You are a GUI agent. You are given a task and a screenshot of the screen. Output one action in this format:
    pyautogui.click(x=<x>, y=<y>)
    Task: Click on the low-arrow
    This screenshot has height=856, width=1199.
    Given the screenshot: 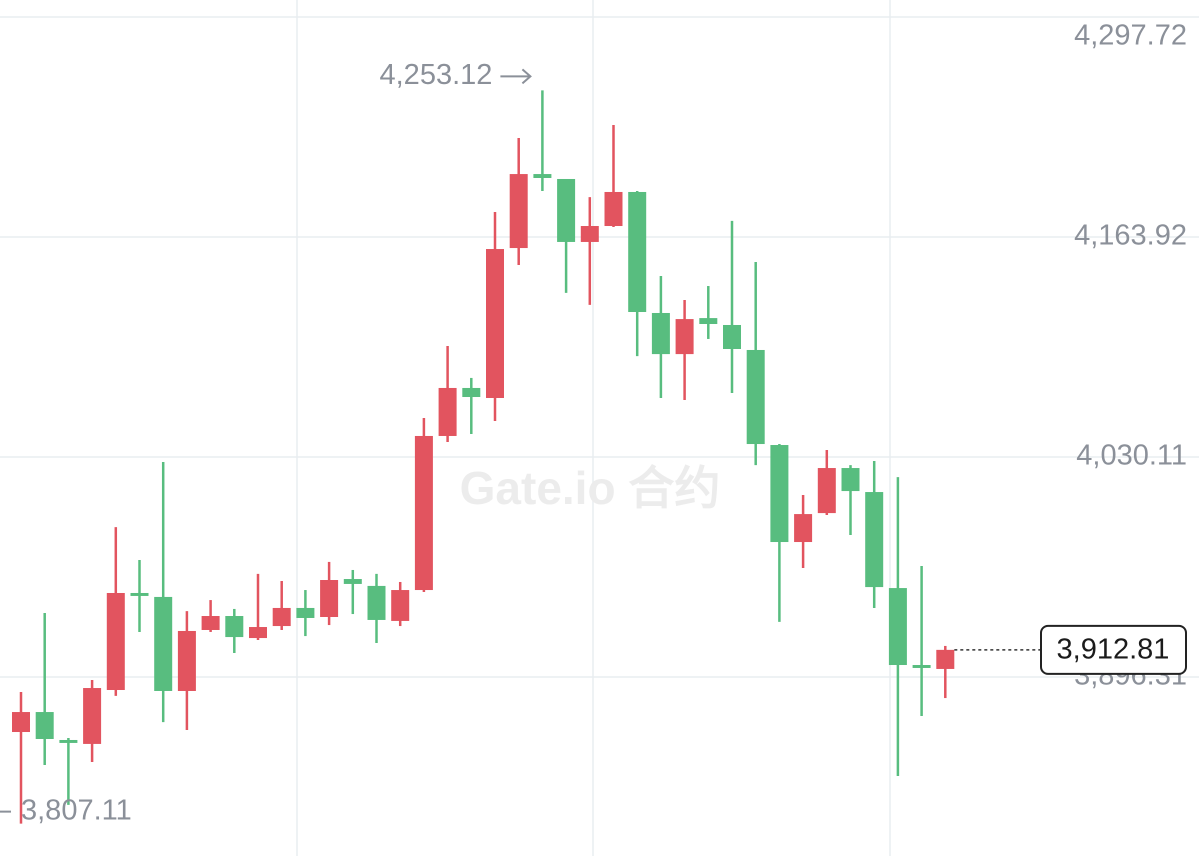 What is the action you would take?
    pyautogui.click(x=5, y=811)
    